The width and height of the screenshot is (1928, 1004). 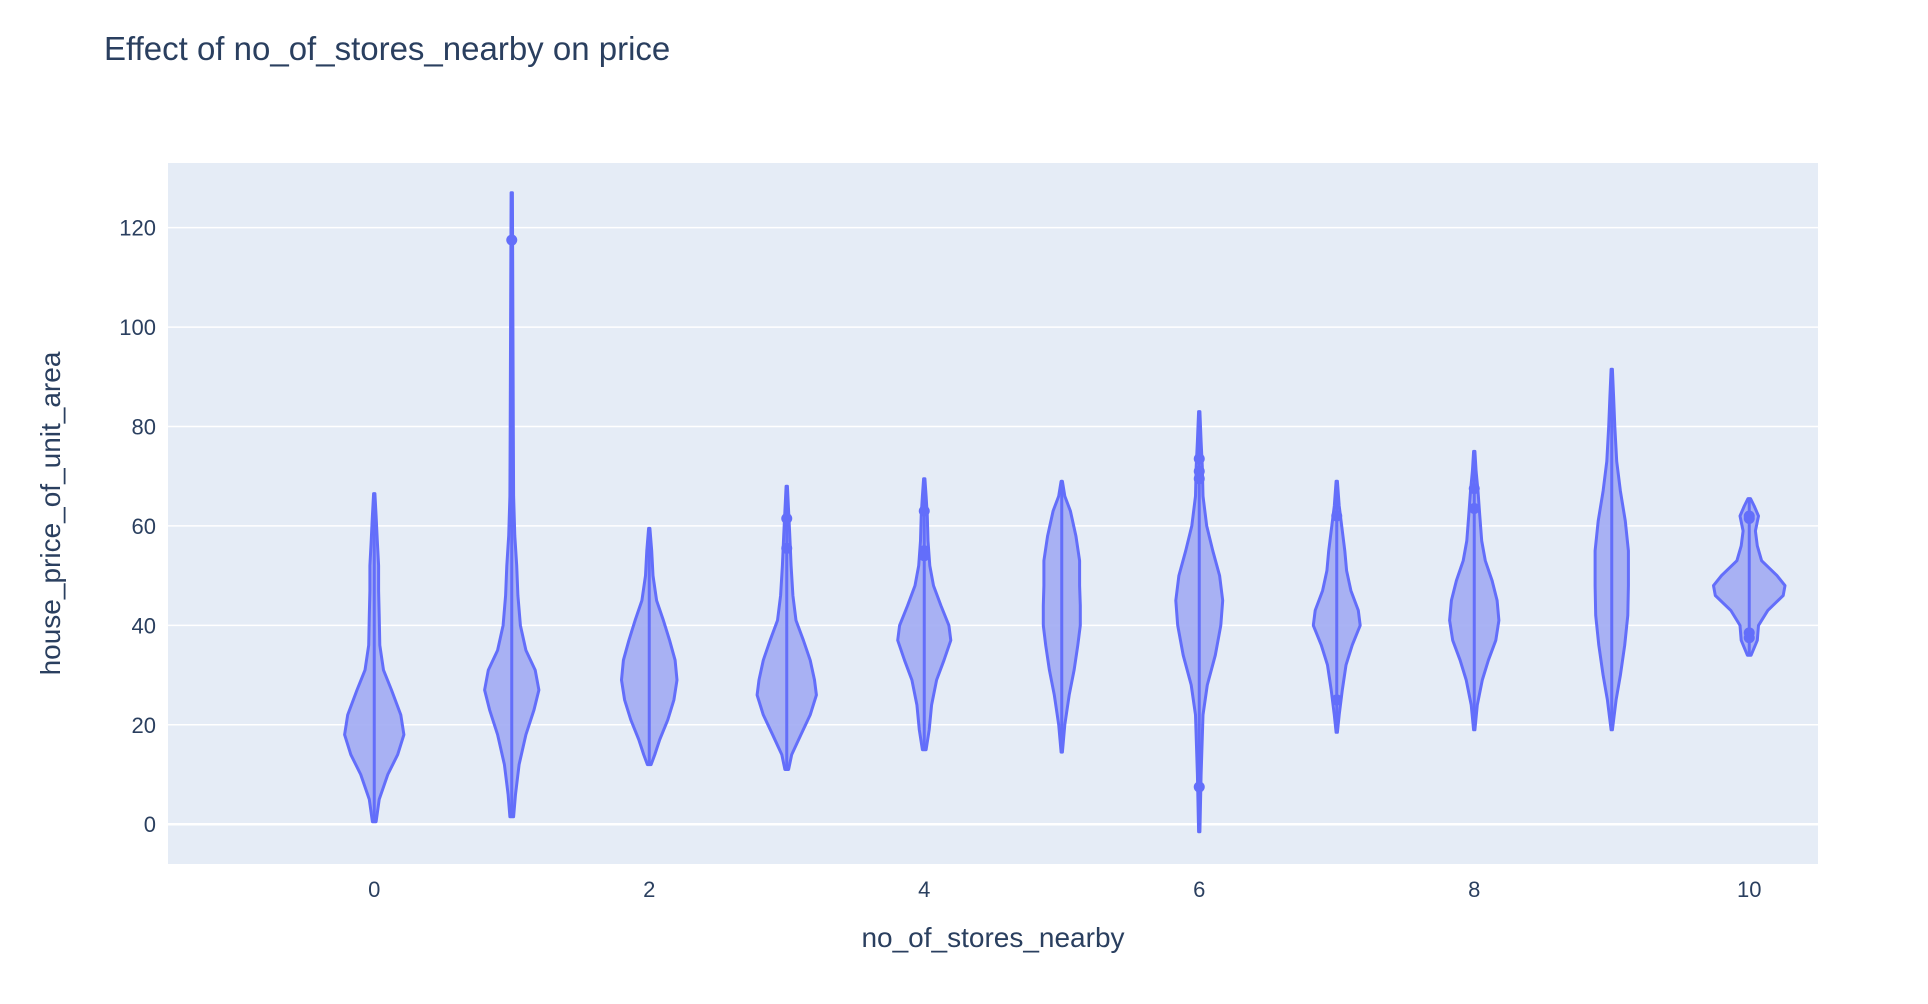 What do you see at coordinates (137, 327) in the screenshot?
I see `y-tick-label: 100` at bounding box center [137, 327].